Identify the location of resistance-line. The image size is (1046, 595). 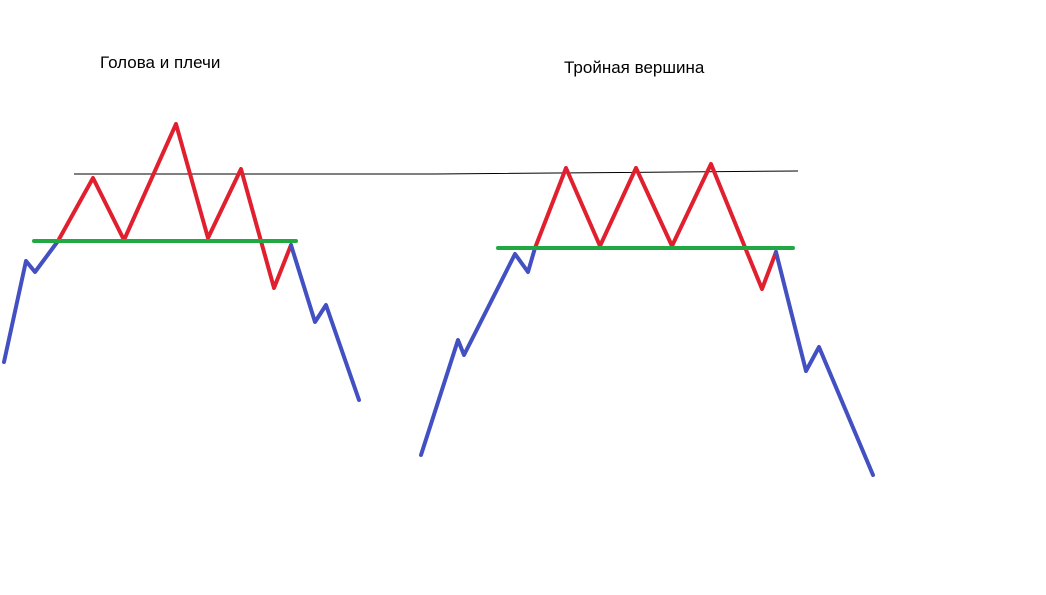
(436, 172).